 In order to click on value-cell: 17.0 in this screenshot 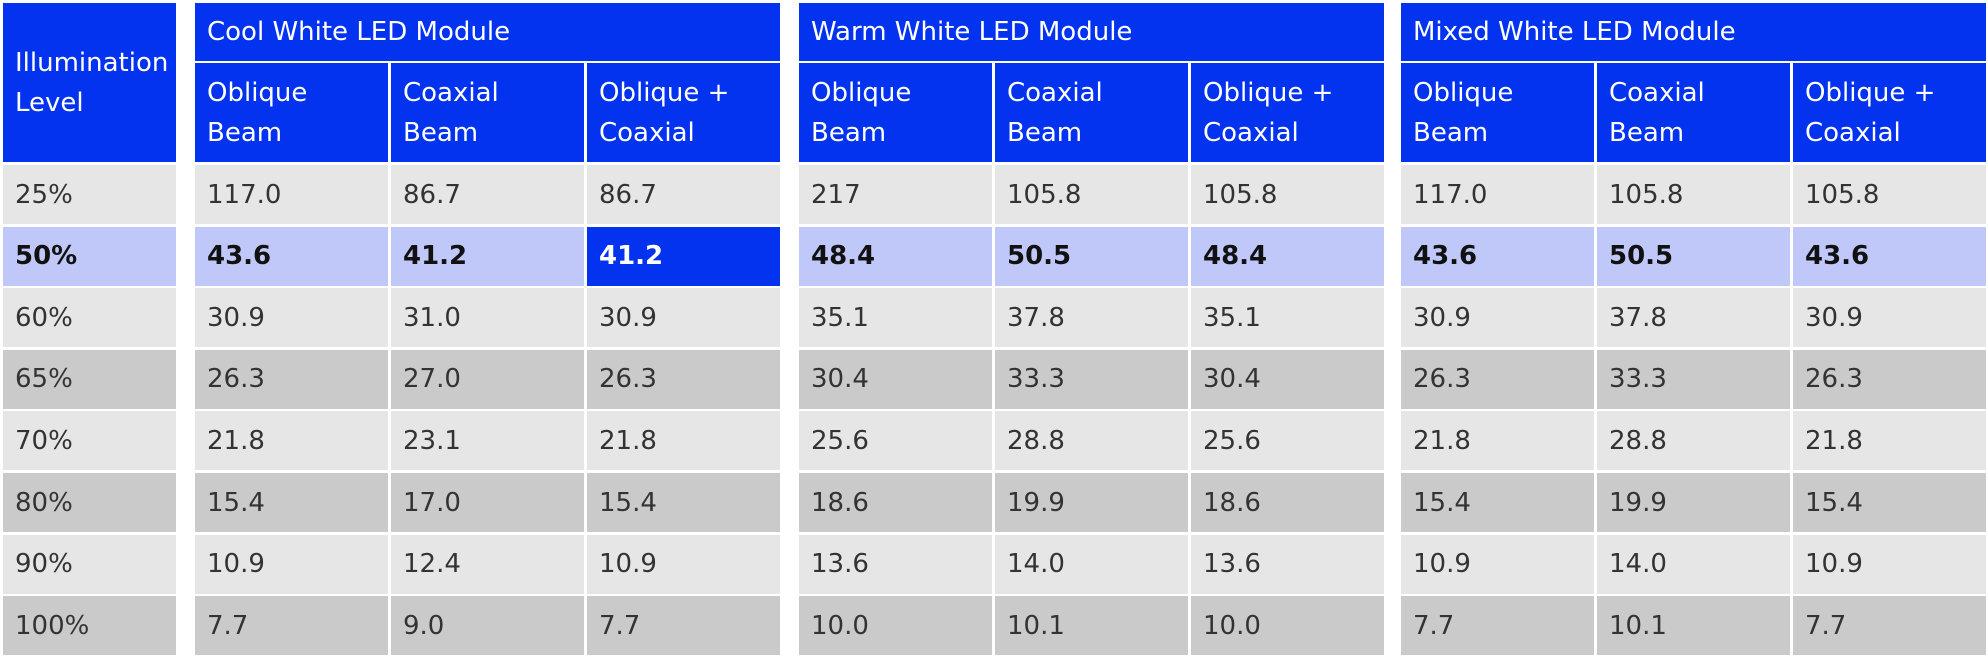, I will do `click(487, 502)`.